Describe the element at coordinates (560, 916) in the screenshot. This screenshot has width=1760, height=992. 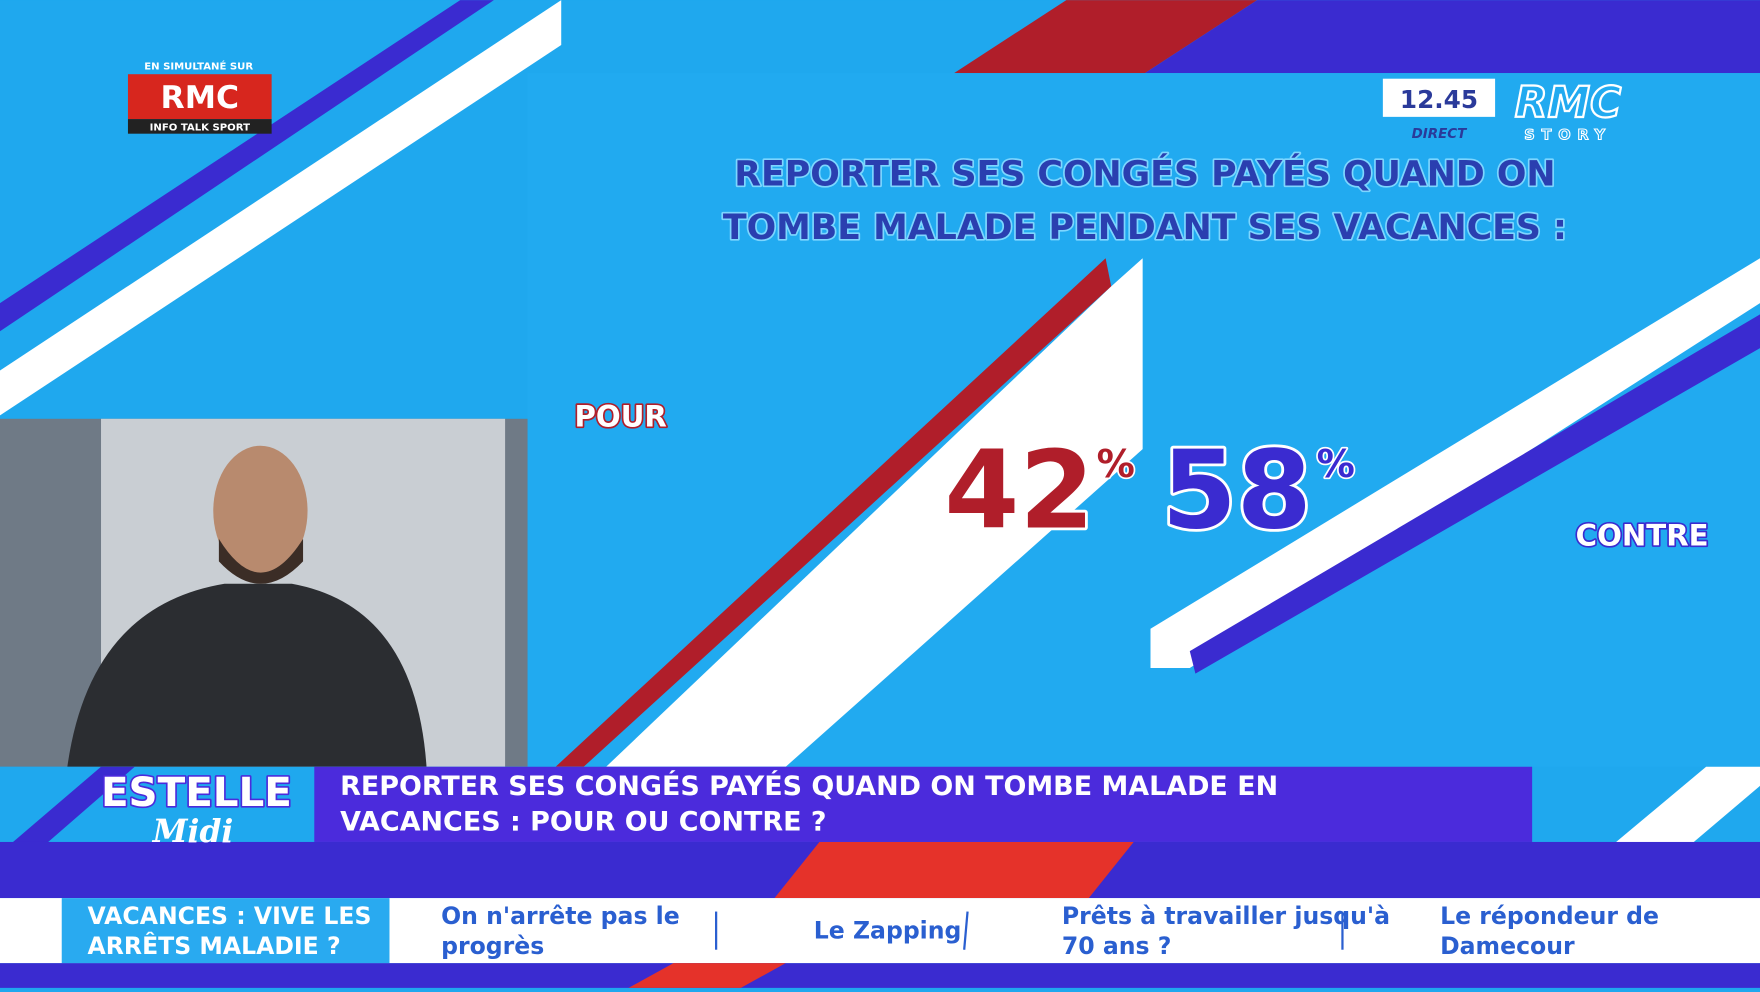
I see `ticker-item: On n'arrête pas le` at that location.